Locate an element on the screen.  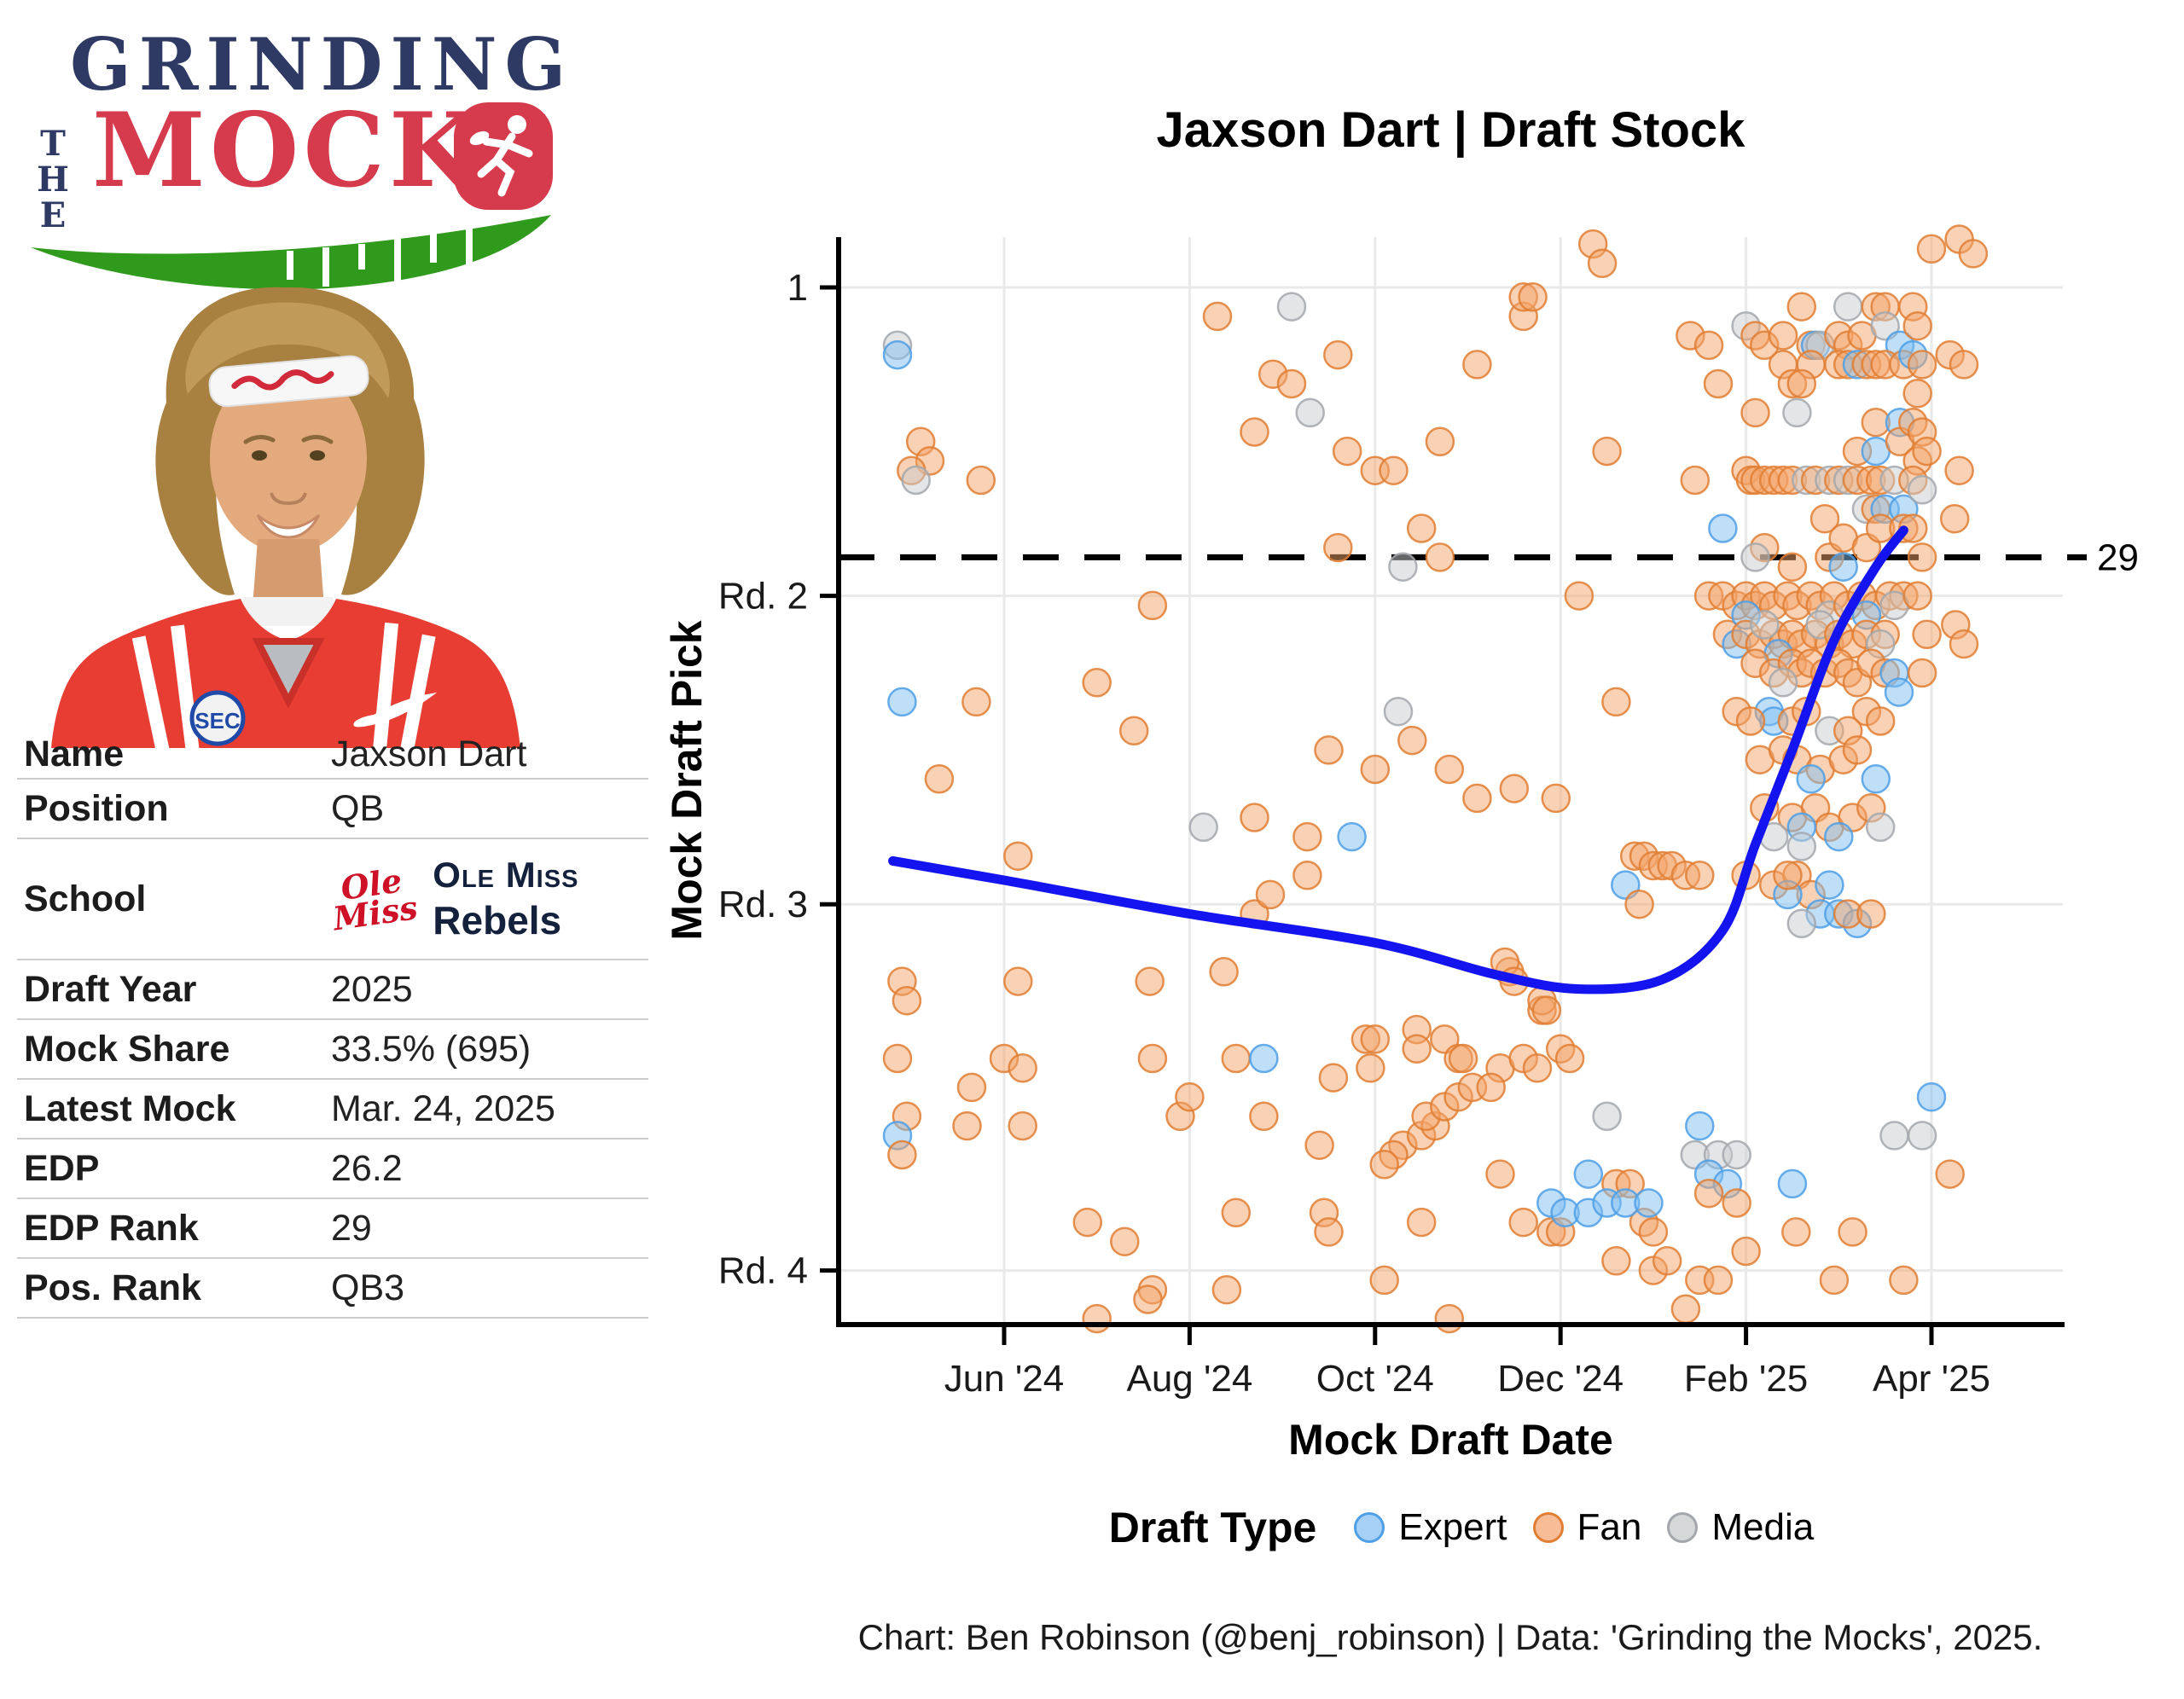
info-row-pos-rank: Pos. Rank QB3 is located at coordinates (333, 1289).